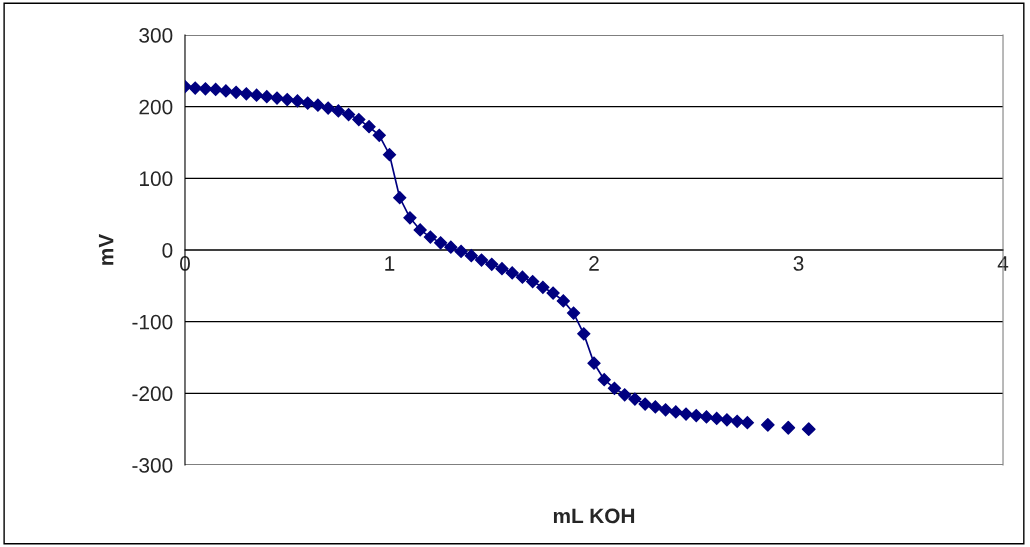  I want to click on y-tick-label: 300, so click(156, 35).